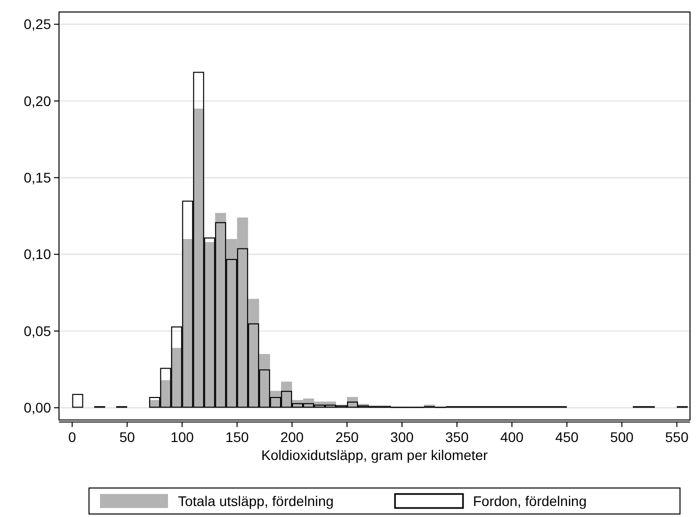  What do you see at coordinates (127, 437) in the screenshot?
I see `x-tick-label: 50` at bounding box center [127, 437].